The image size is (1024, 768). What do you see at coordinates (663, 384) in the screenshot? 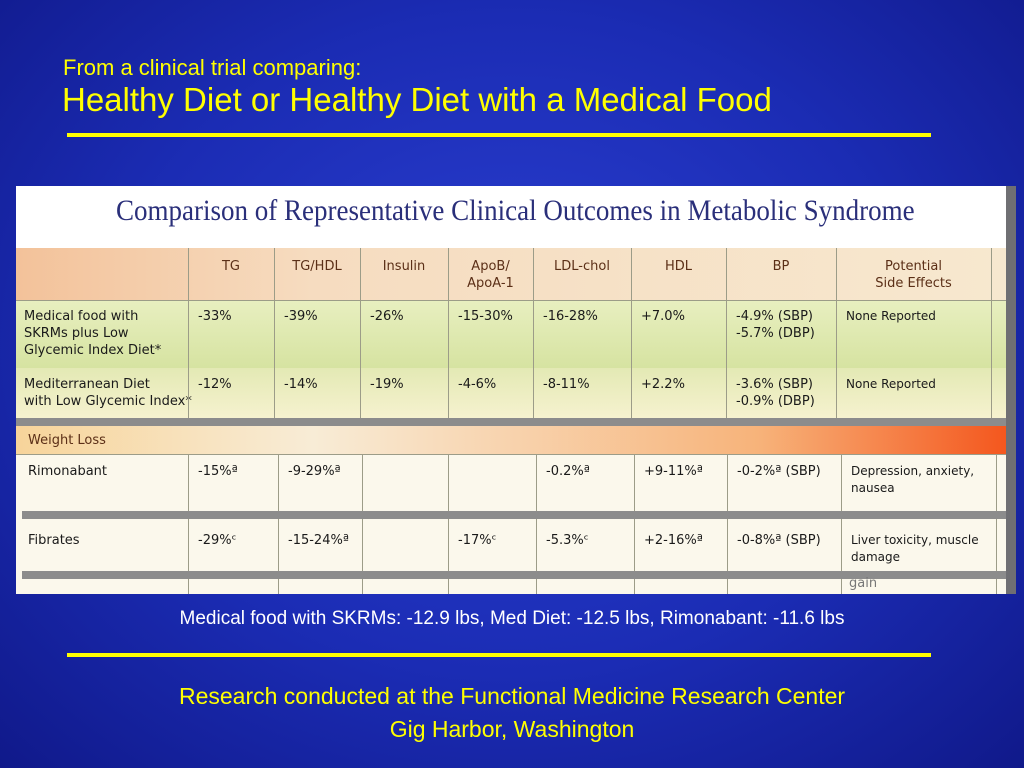
I see `table-cell: +2.2%` at bounding box center [663, 384].